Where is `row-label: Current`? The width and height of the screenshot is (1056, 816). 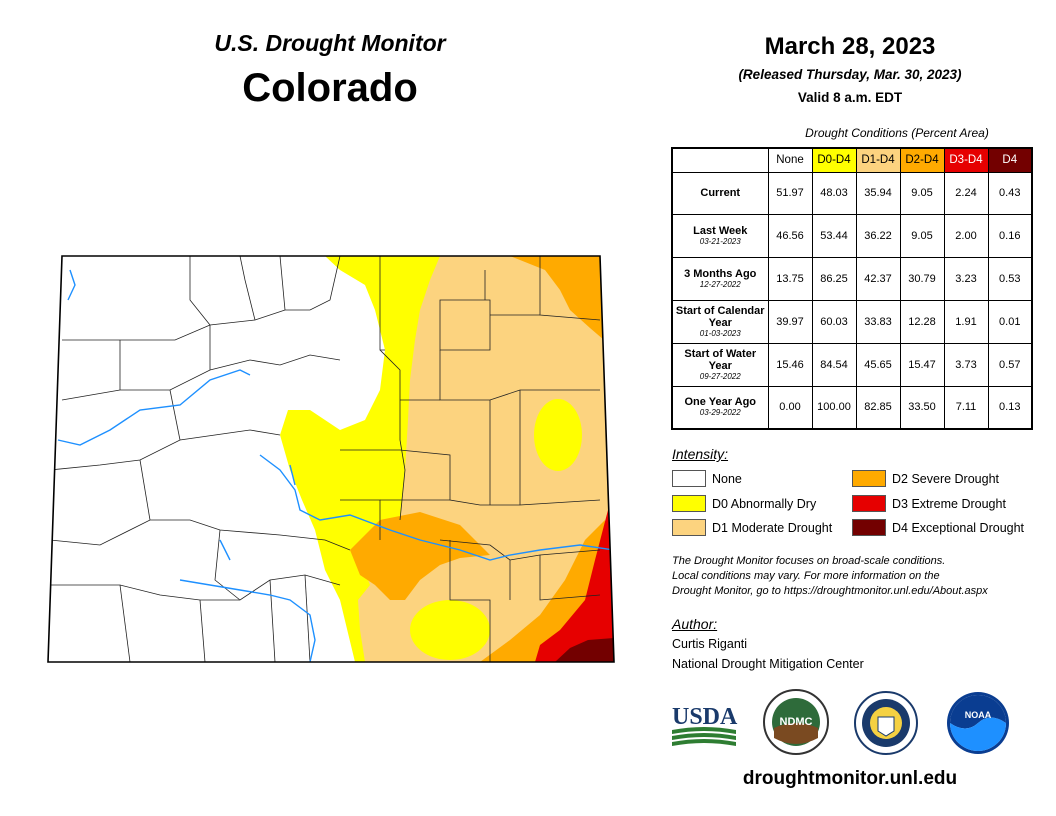 row-label: Current is located at coordinates (720, 193).